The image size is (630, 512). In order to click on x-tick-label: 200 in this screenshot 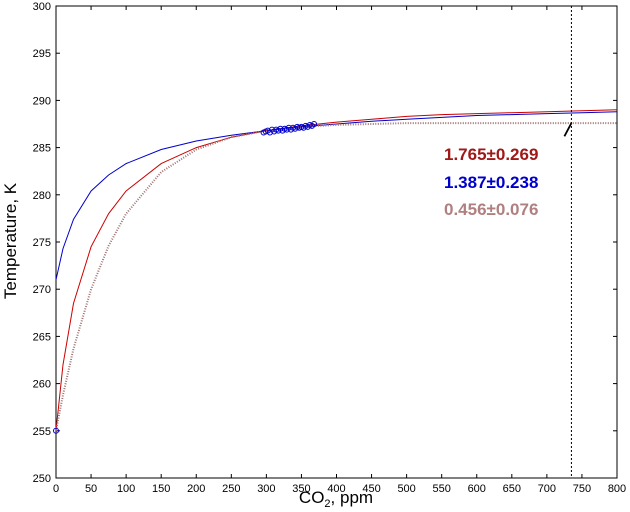, I will do `click(196, 489)`.